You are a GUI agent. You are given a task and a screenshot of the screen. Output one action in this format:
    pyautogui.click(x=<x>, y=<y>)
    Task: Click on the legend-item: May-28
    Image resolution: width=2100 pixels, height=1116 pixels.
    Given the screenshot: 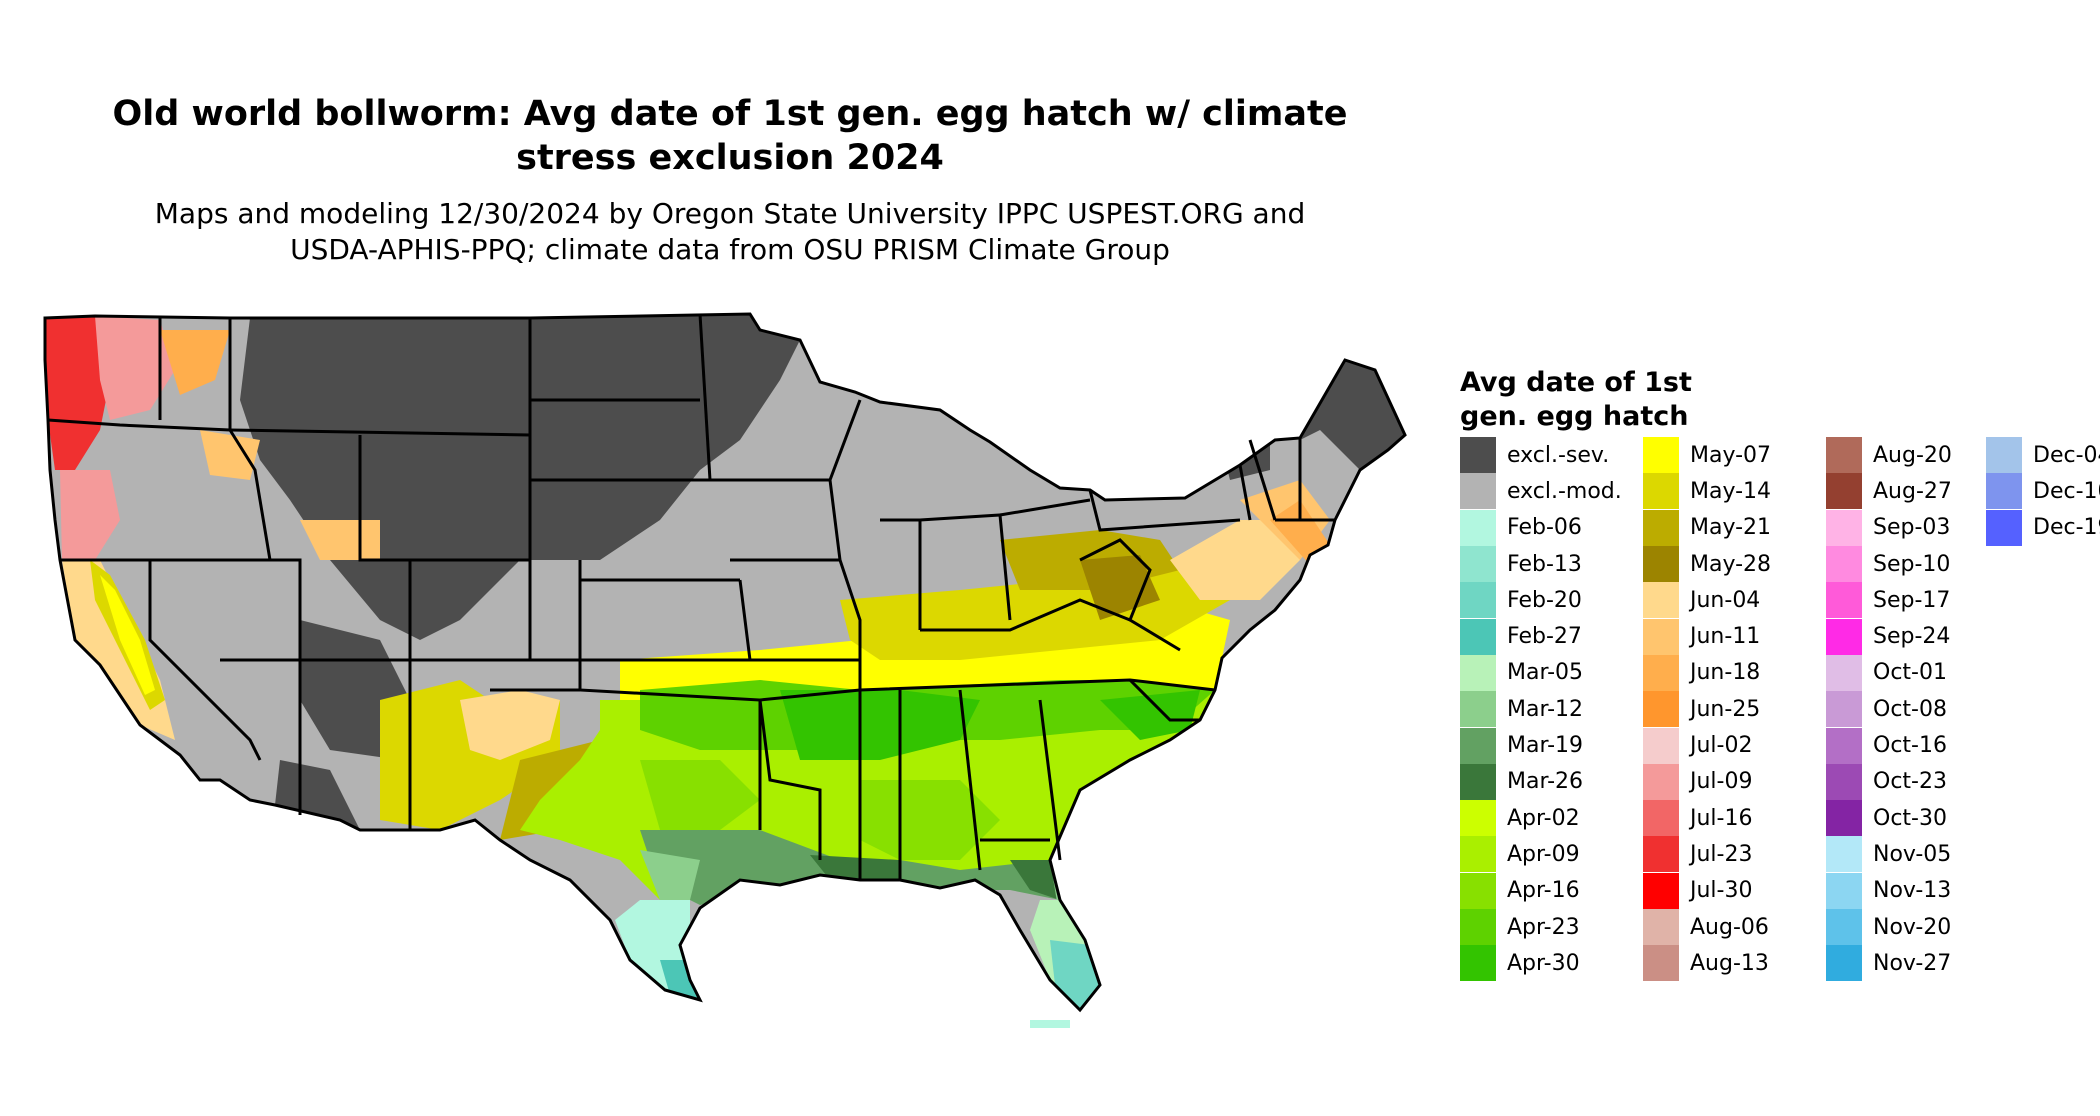 What is the action you would take?
    pyautogui.click(x=1707, y=564)
    